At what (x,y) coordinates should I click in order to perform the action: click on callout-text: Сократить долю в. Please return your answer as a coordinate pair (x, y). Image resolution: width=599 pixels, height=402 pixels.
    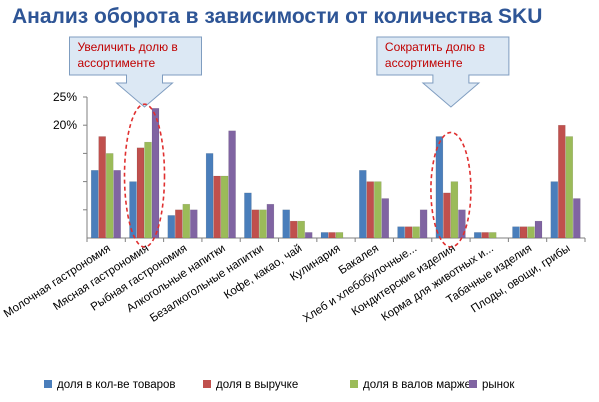
    Looking at the image, I should click on (435, 47).